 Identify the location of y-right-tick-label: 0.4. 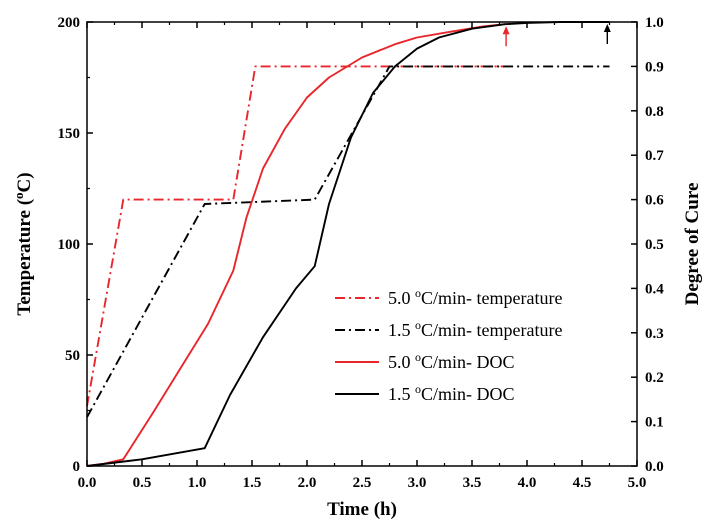
(654, 289).